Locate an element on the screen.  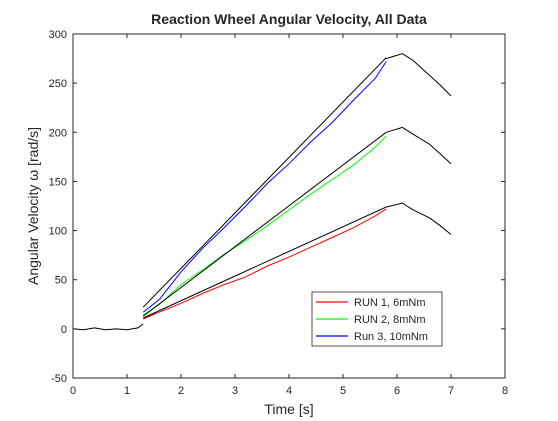
y-tick-label: 200 is located at coordinates (58, 133).